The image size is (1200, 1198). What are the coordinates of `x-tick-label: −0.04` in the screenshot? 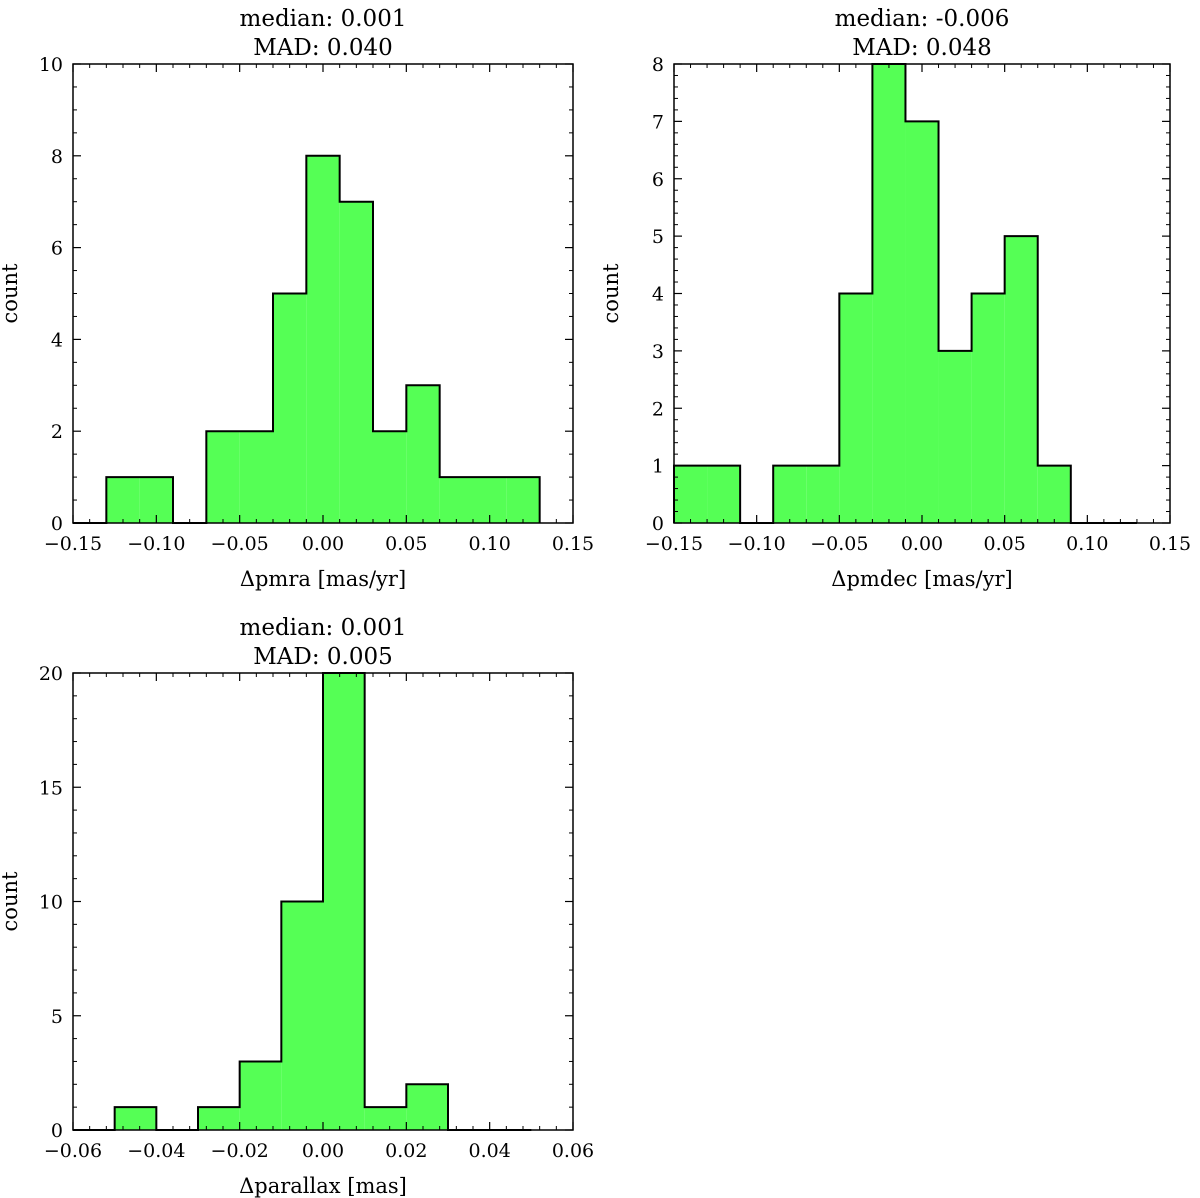 It's located at (156, 1151).